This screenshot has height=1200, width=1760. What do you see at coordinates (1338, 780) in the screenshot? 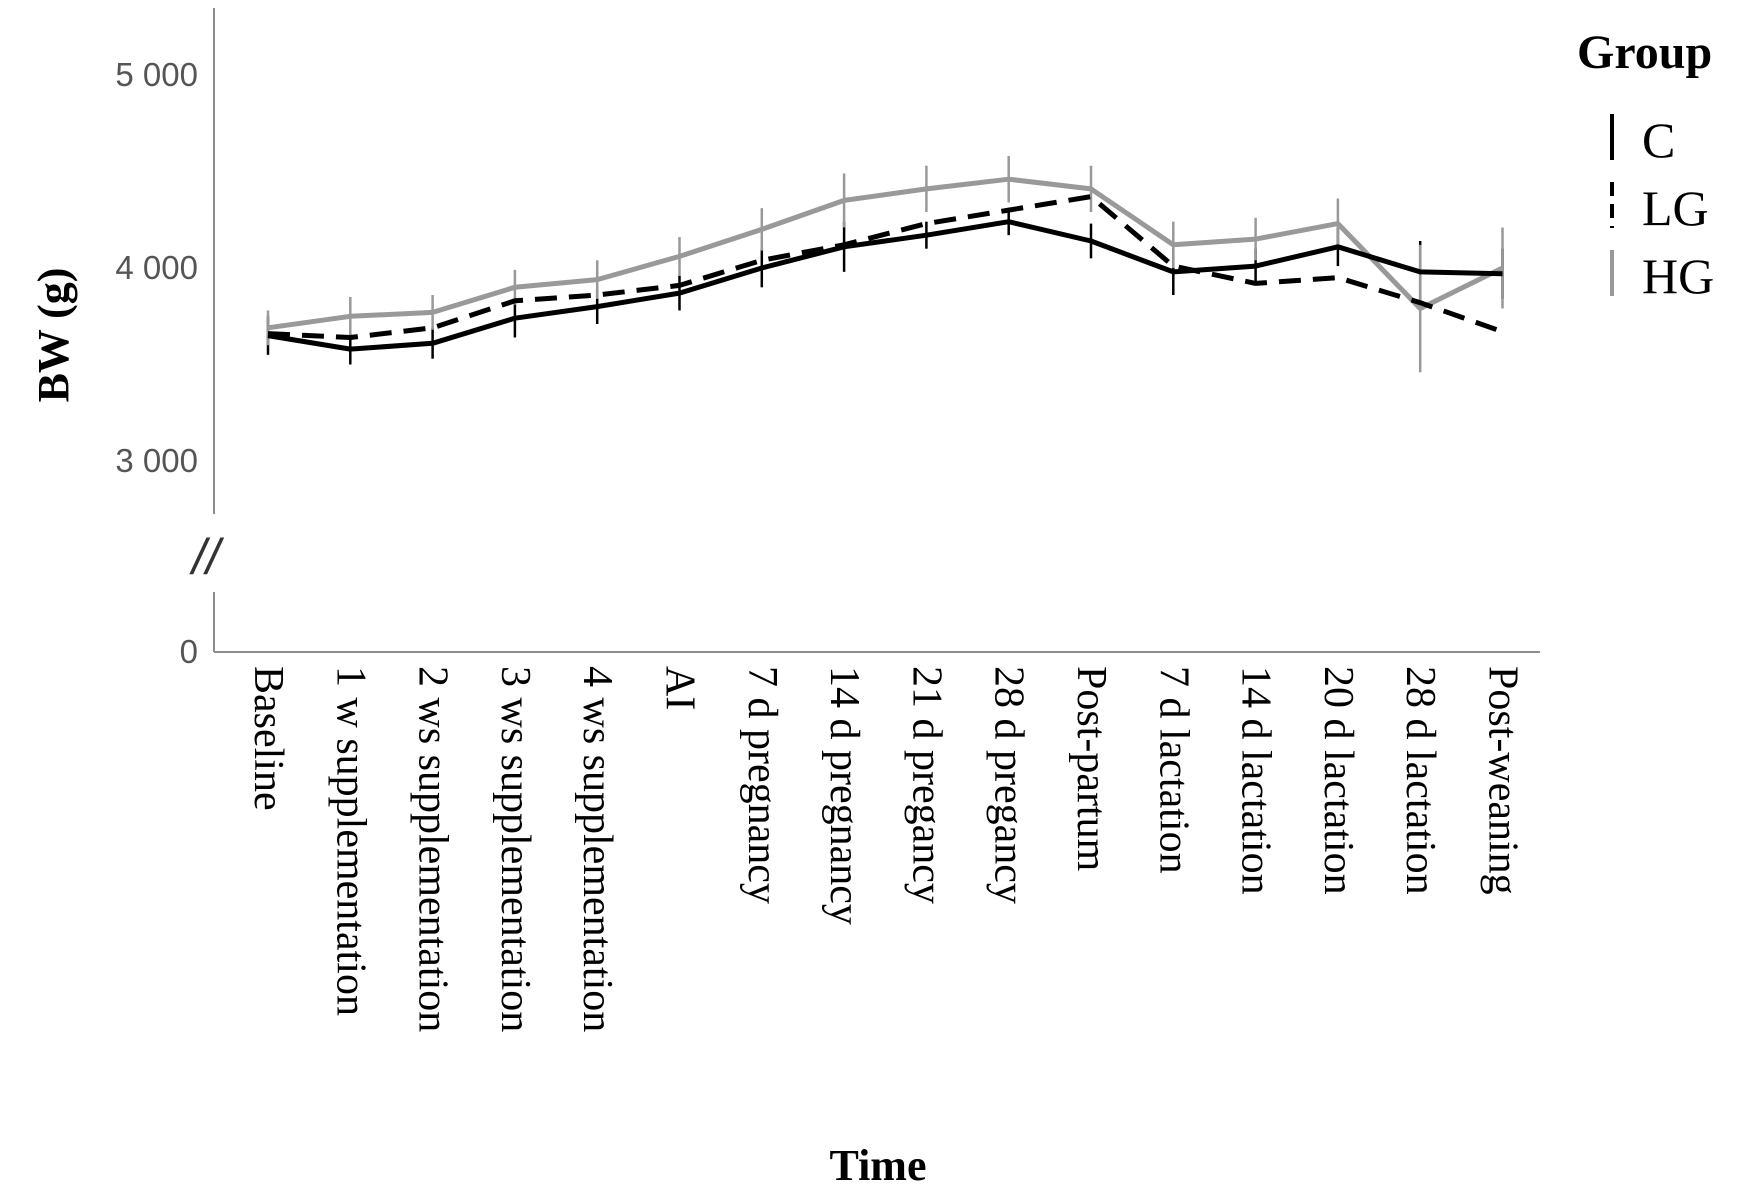
I see `x-tick-label: 20 d lactation` at bounding box center [1338, 780].